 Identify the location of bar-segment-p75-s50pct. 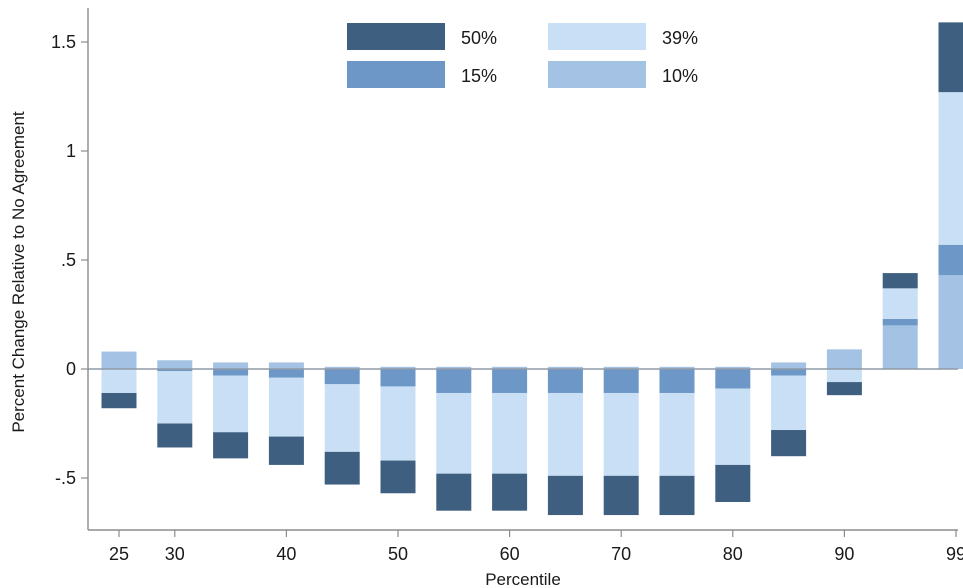
(677, 495).